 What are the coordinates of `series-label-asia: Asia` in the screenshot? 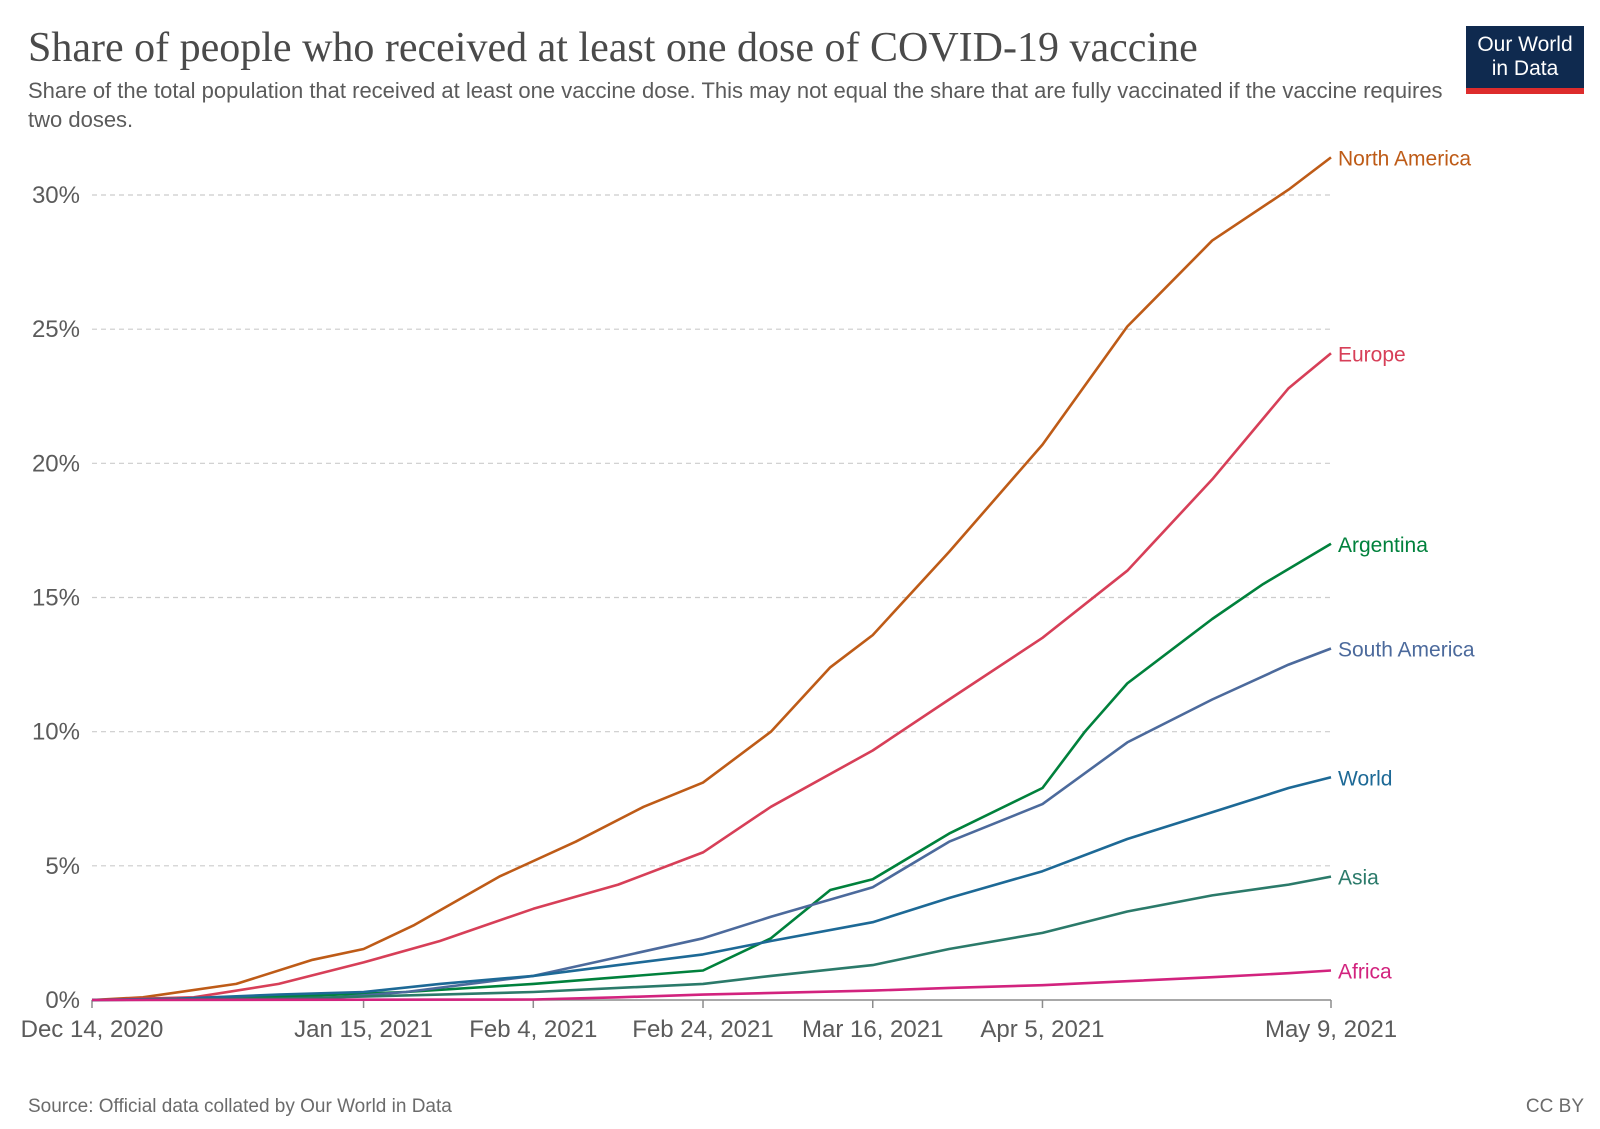 It's located at (1358, 878).